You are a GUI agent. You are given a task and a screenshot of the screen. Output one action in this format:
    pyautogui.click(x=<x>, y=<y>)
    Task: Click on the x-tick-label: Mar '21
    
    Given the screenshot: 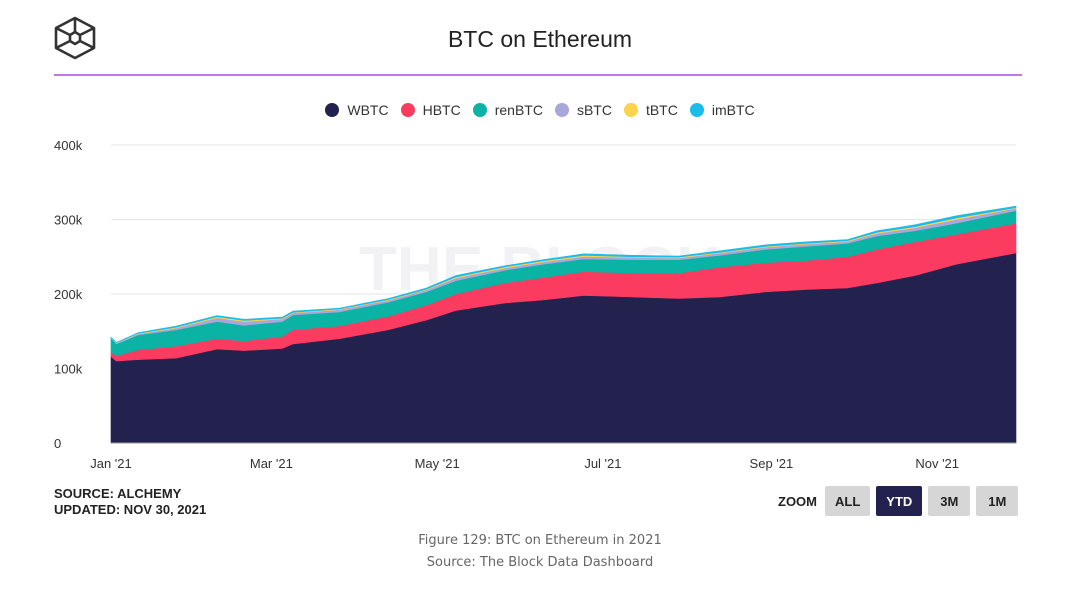 What is the action you would take?
    pyautogui.click(x=271, y=463)
    